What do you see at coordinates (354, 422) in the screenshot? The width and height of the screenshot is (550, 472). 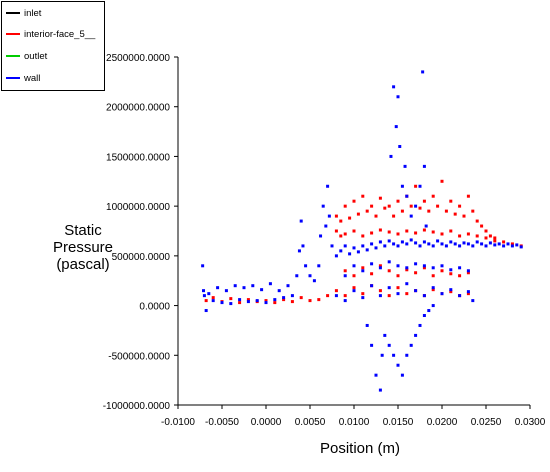 I see `x-tick-label: 0.0100` at bounding box center [354, 422].